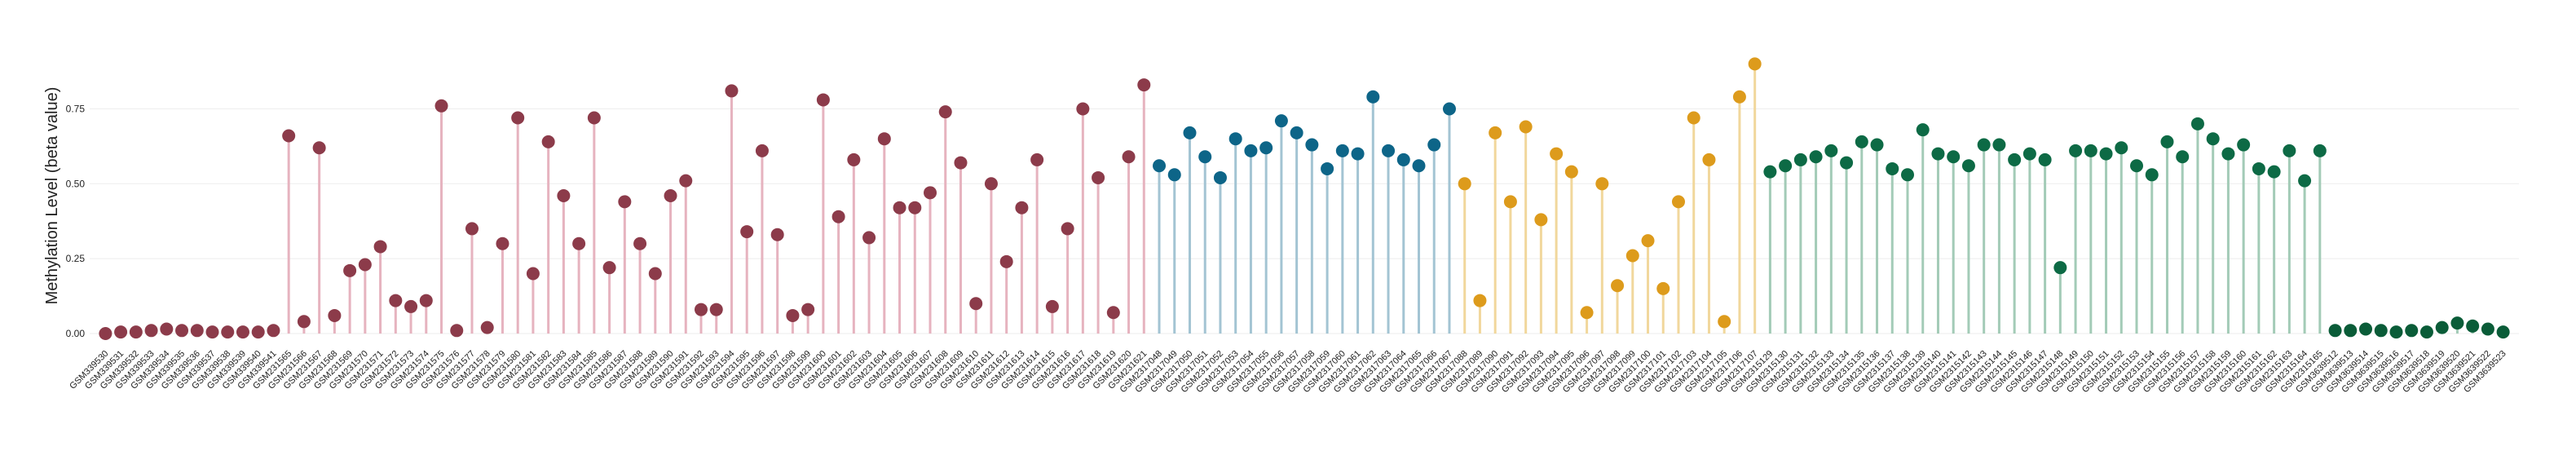 The image size is (2576, 473). Describe the element at coordinates (76, 258) in the screenshot. I see `y-tick-label: 0.25` at that location.